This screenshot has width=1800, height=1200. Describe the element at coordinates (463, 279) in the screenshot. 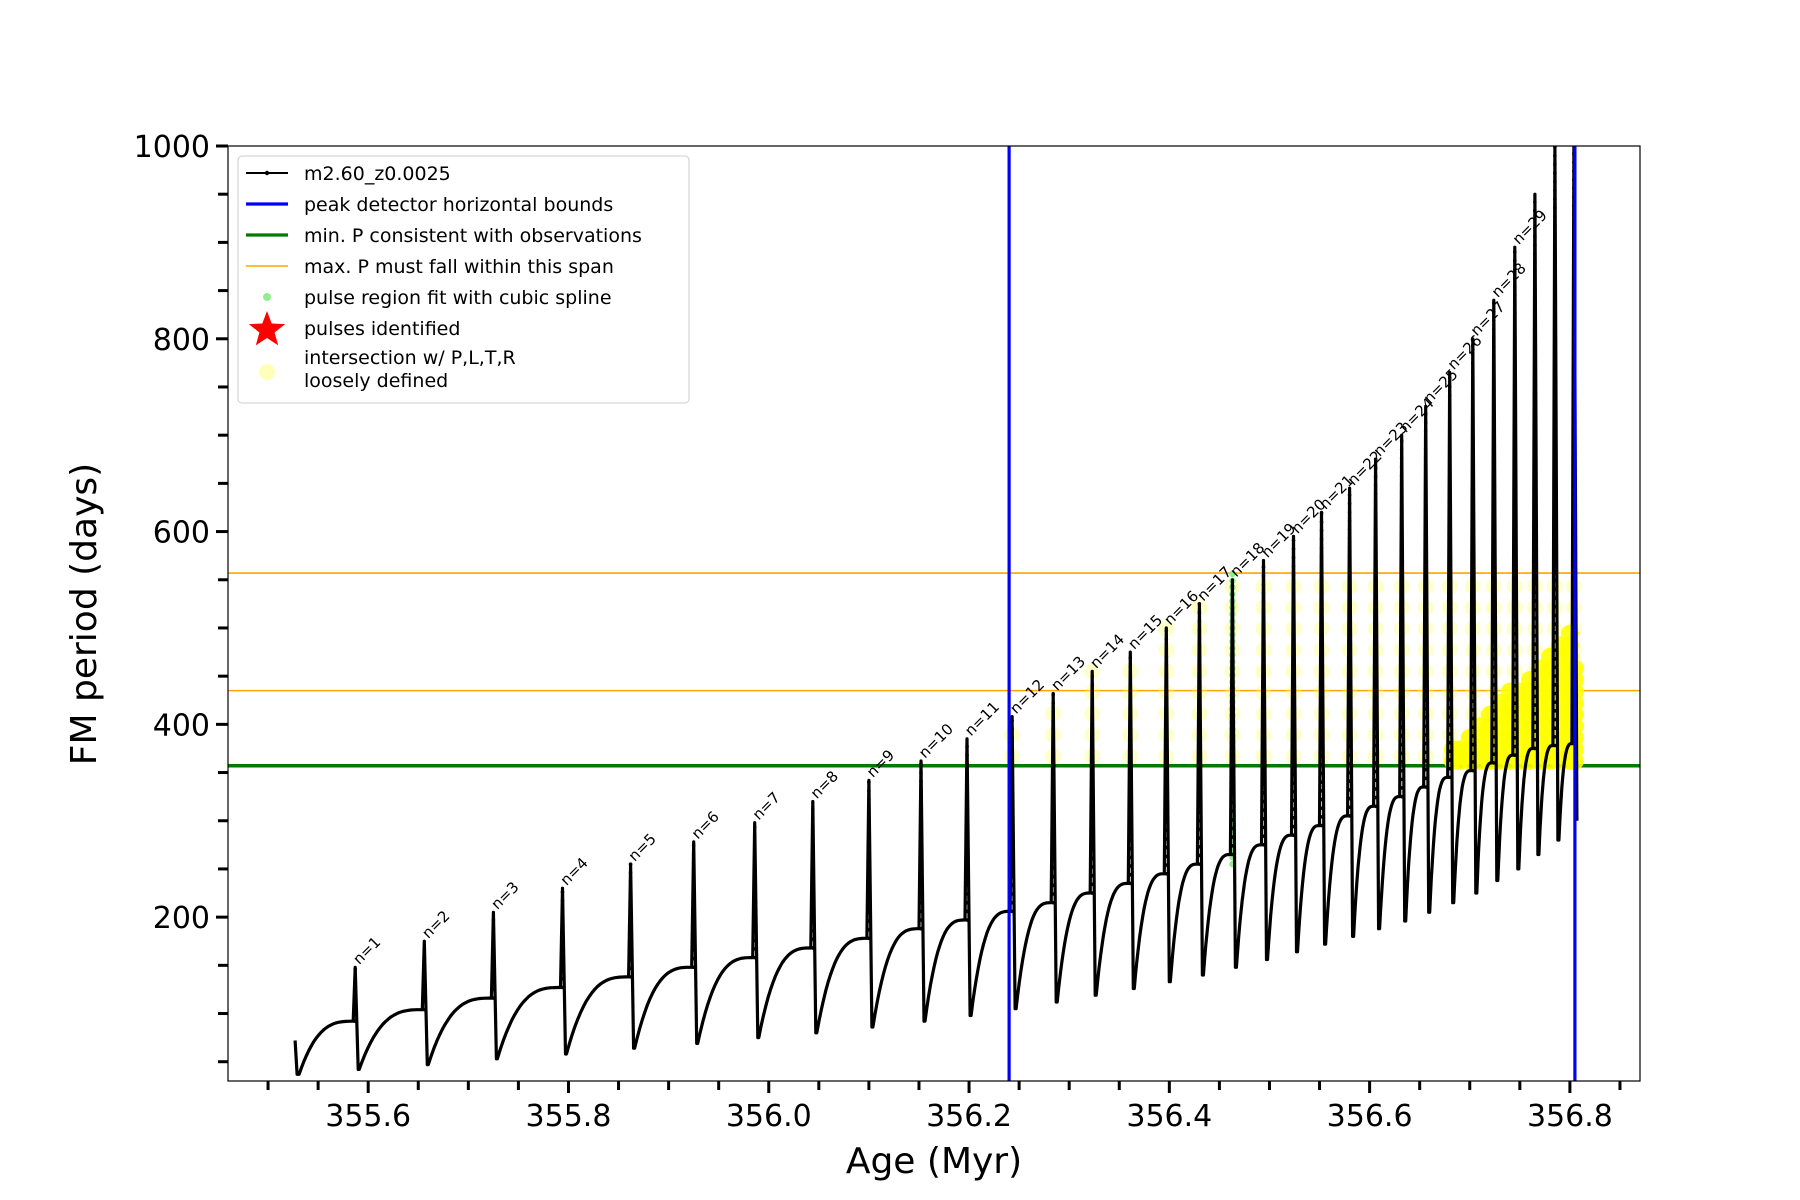

I see `legend-box` at that location.